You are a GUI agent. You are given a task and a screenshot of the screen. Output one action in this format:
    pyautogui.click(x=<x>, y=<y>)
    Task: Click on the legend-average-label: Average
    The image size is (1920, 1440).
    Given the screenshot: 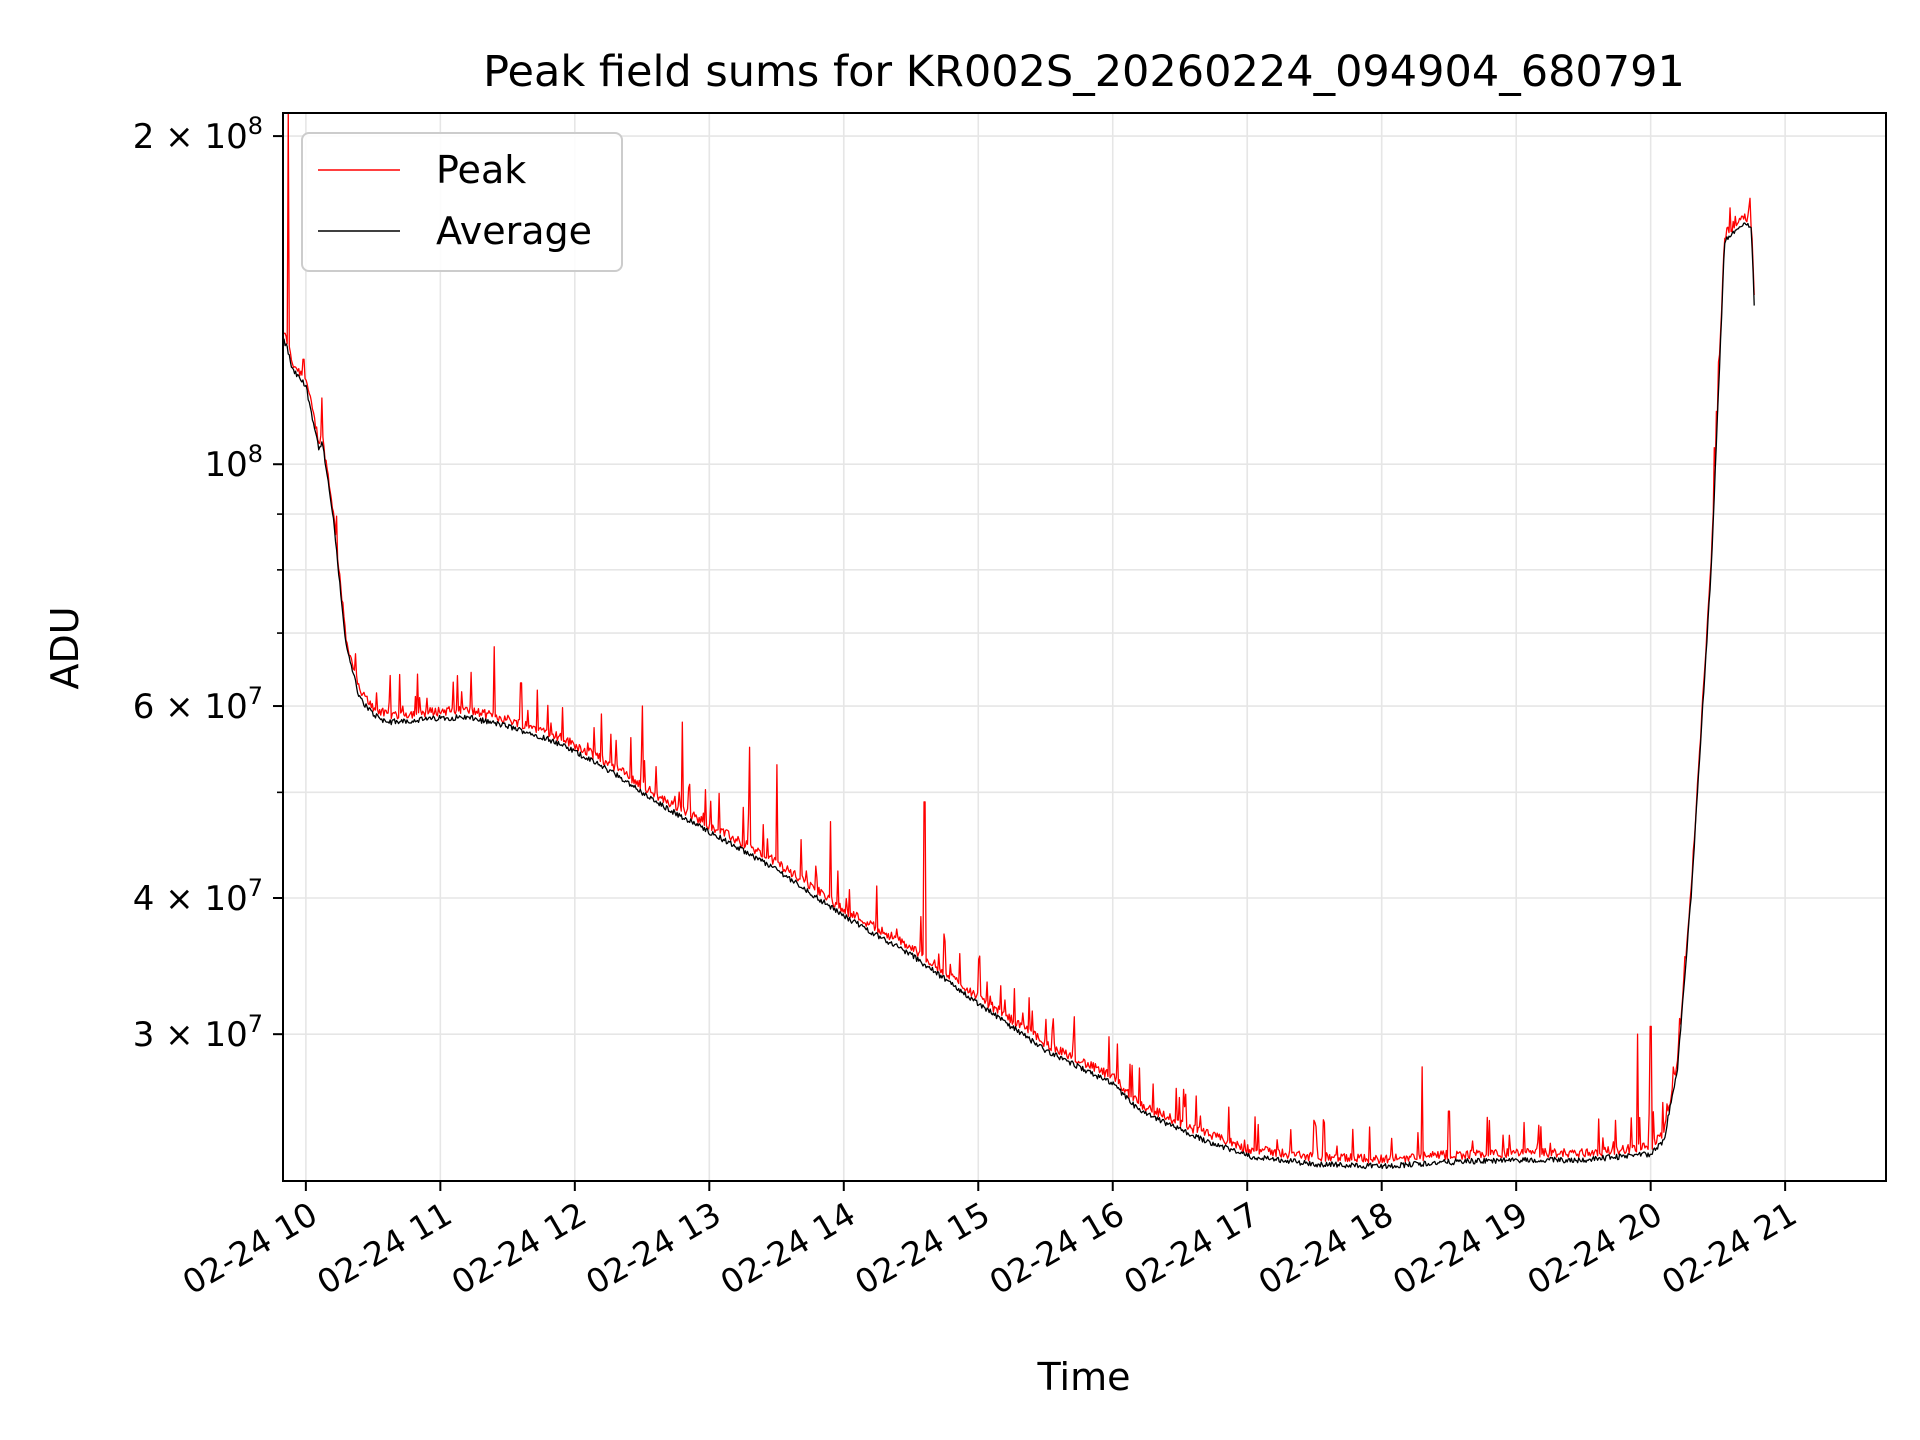 What is the action you would take?
    pyautogui.click(x=514, y=231)
    